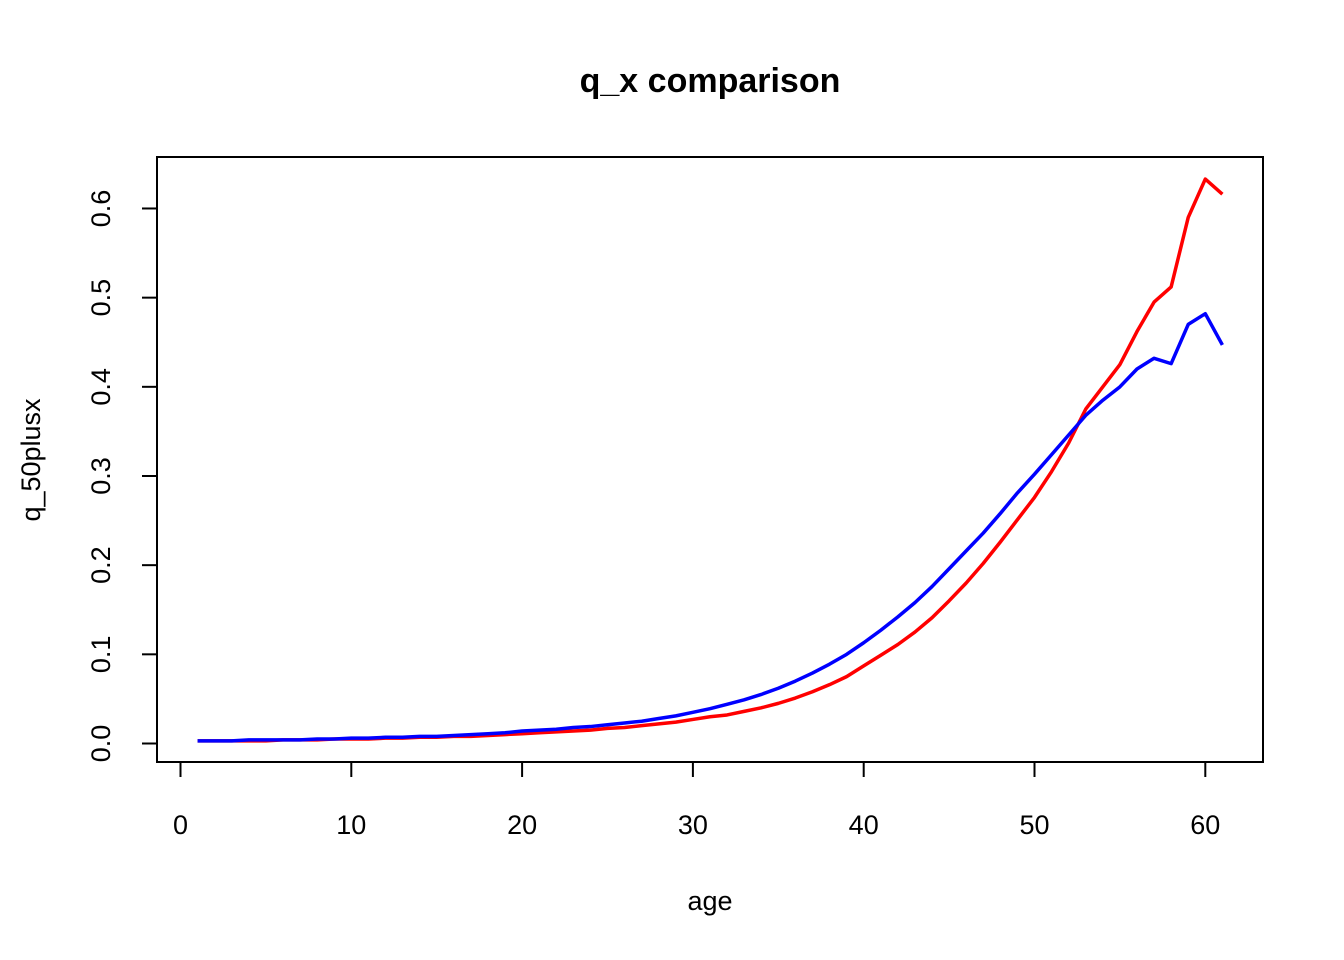 This screenshot has width=1344, height=960. What do you see at coordinates (351, 825) in the screenshot?
I see `x-tick-label: 10` at bounding box center [351, 825].